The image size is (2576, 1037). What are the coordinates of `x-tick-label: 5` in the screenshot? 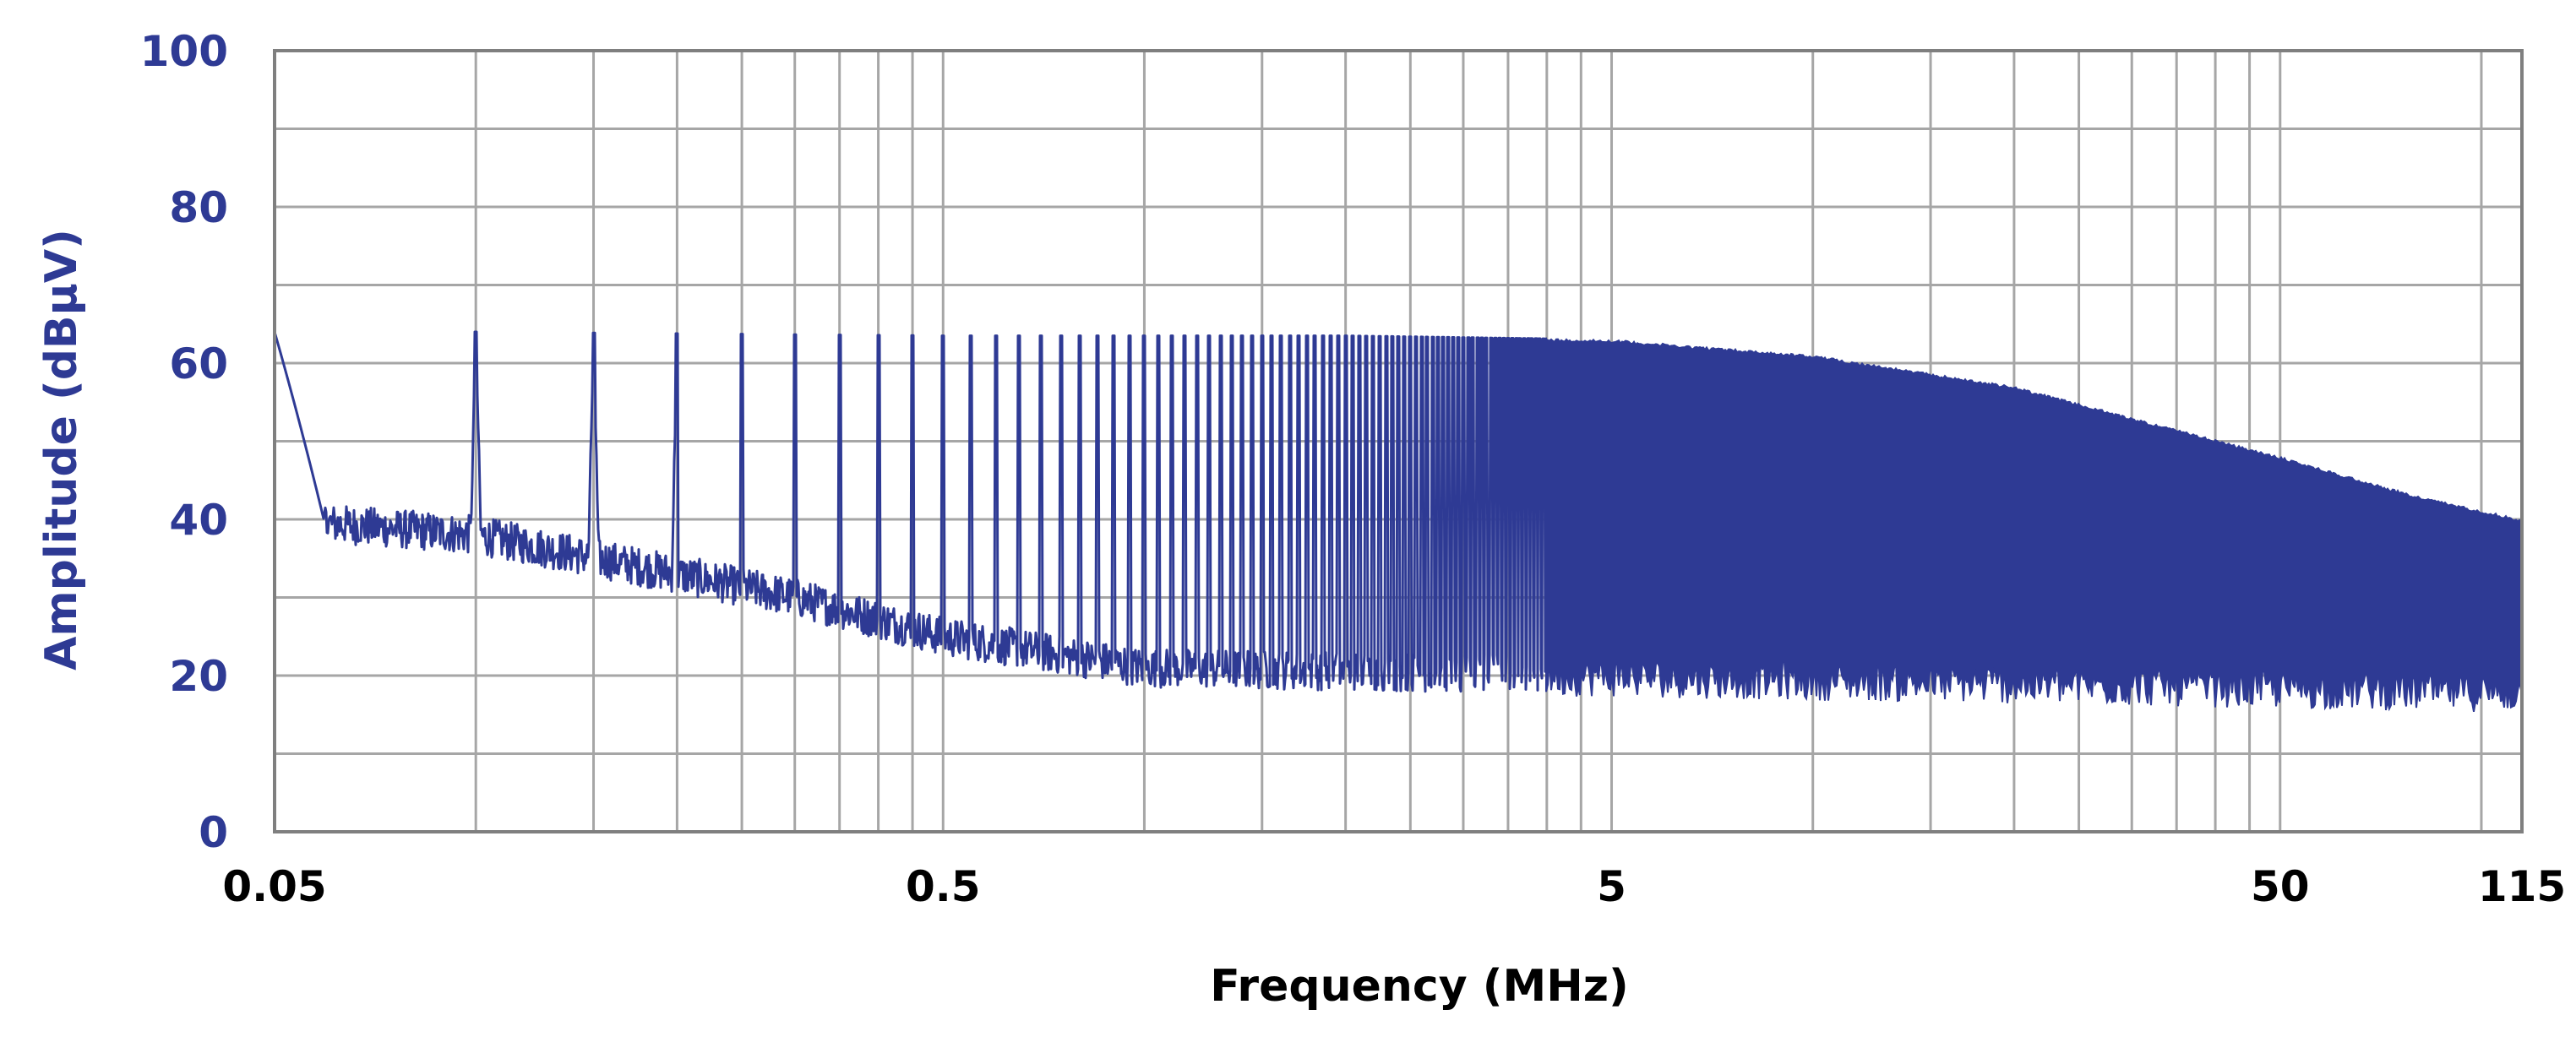 It's located at (1611, 886).